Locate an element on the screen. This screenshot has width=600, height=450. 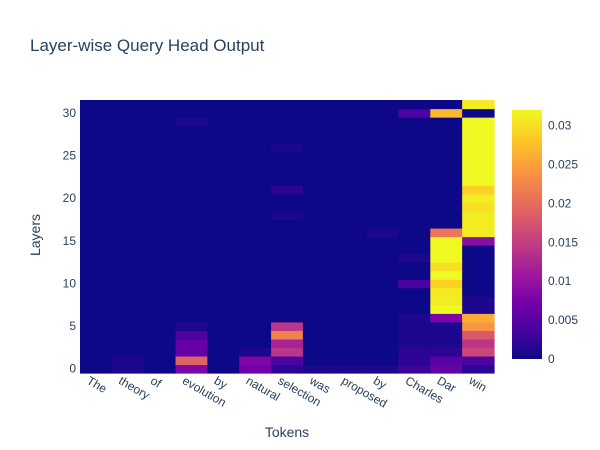
colorbar-tick-label: 0 is located at coordinates (551, 359).